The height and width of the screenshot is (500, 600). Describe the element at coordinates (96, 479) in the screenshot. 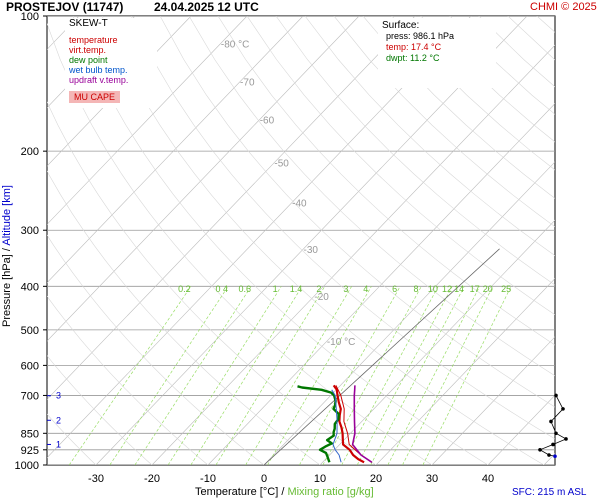

I see `temperature-tick-label: -30` at that location.